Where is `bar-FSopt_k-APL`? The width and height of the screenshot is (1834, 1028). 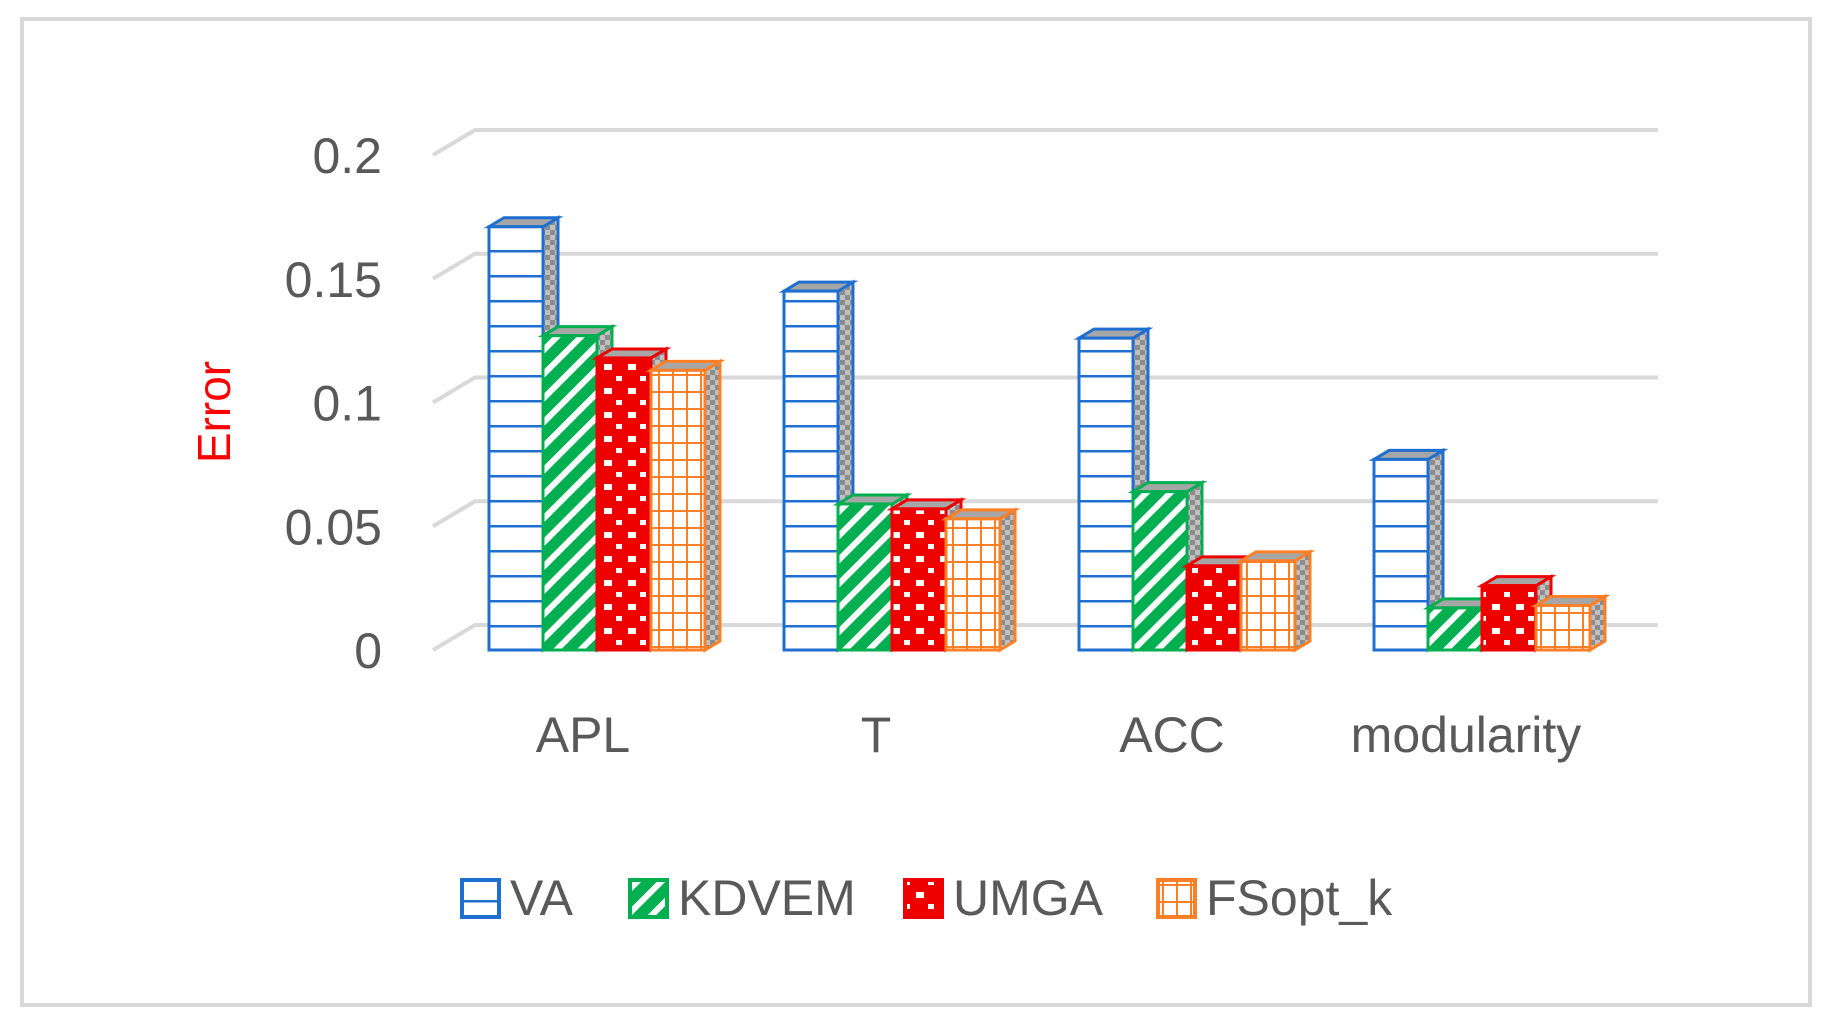 bar-FSopt_k-APL is located at coordinates (685, 505).